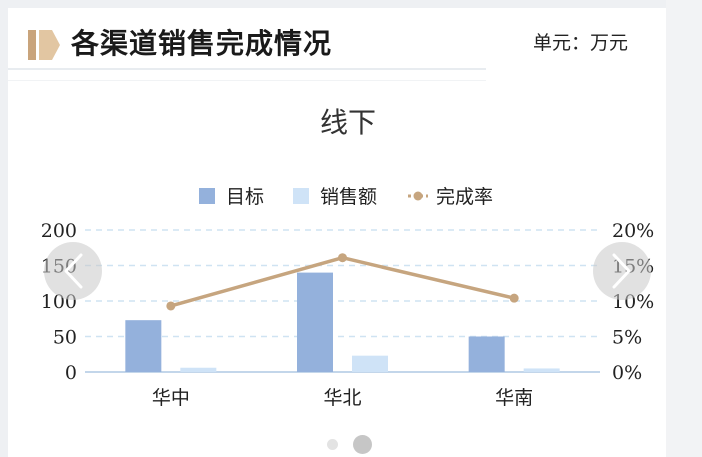 This screenshot has width=702, height=457. What do you see at coordinates (514, 398) in the screenshot?
I see `x-tick-label-3: 华南` at bounding box center [514, 398].